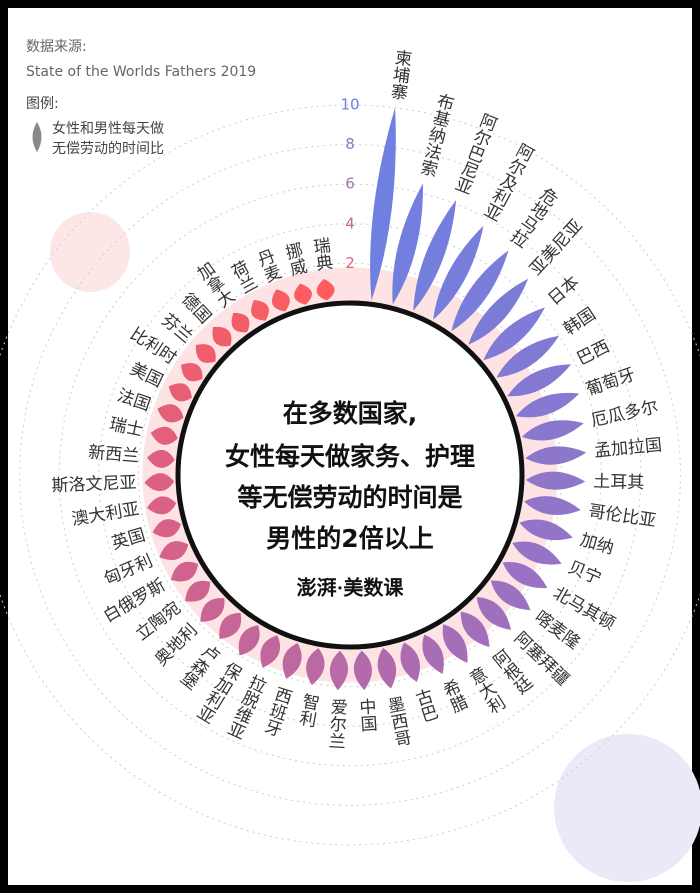  What do you see at coordinates (37, 137) in the screenshot?
I see `legend-icon` at bounding box center [37, 137].